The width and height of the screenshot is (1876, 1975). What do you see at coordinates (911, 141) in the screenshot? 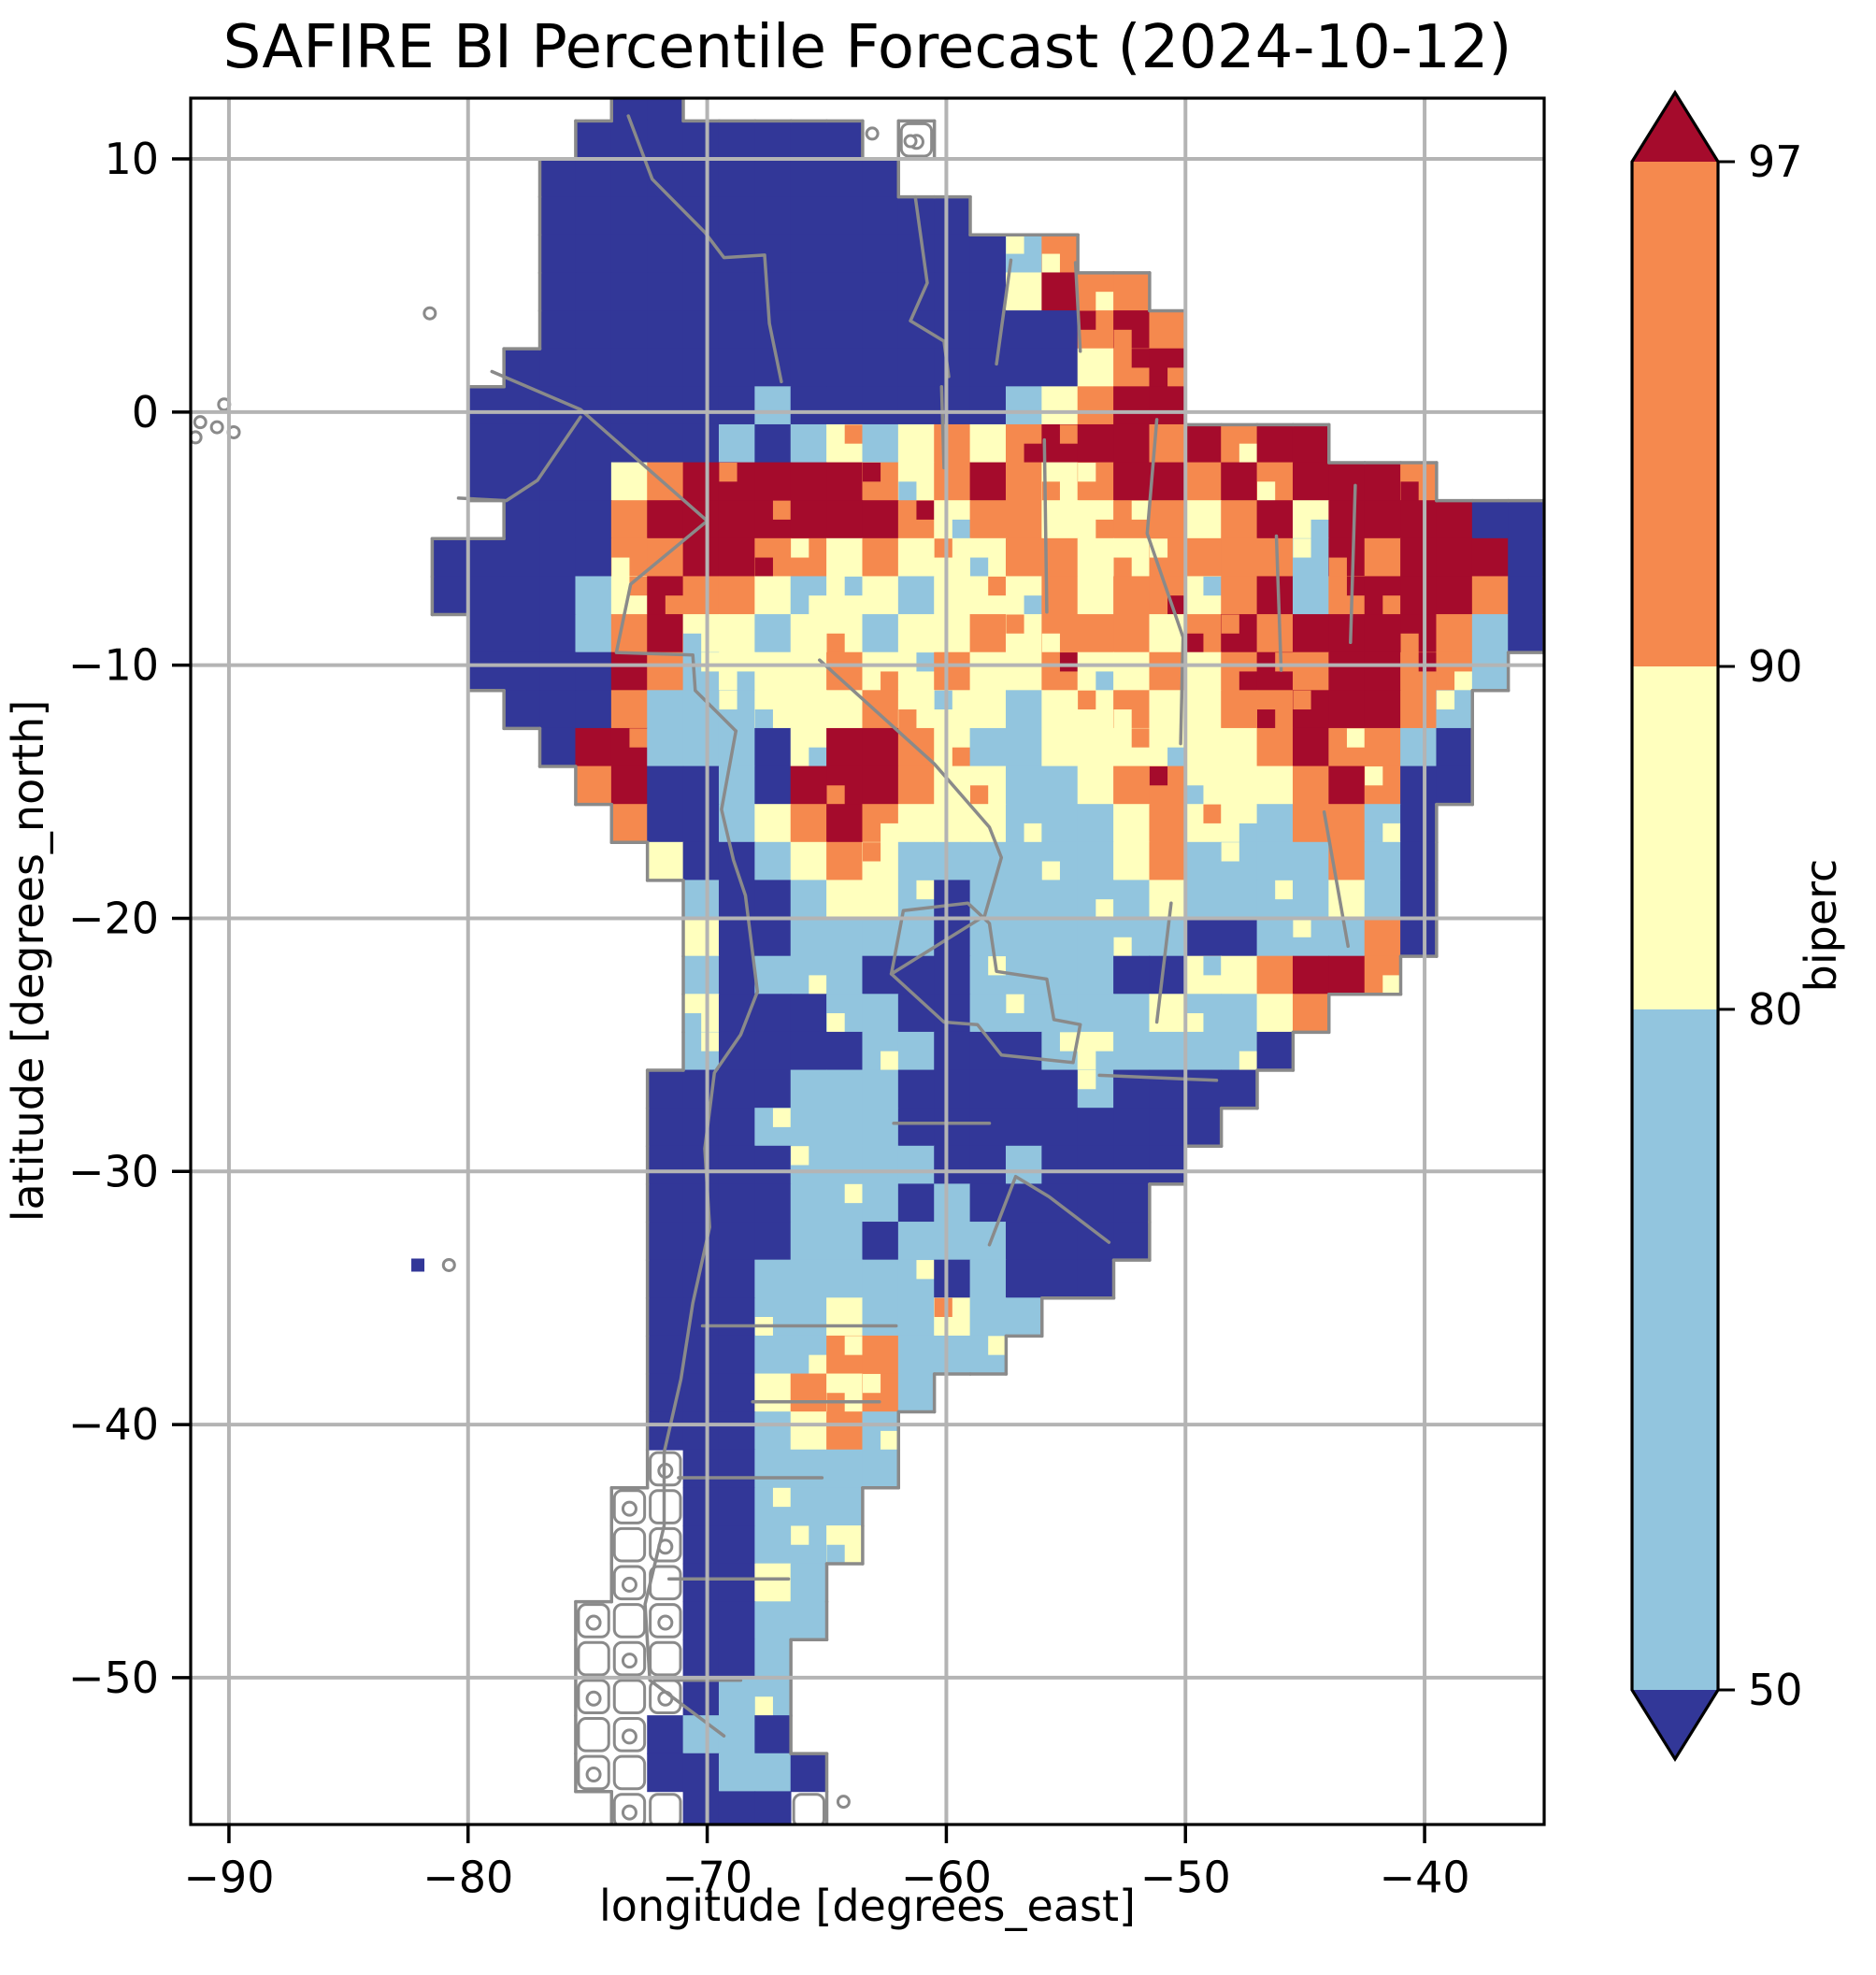
I see `island-speck` at bounding box center [911, 141].